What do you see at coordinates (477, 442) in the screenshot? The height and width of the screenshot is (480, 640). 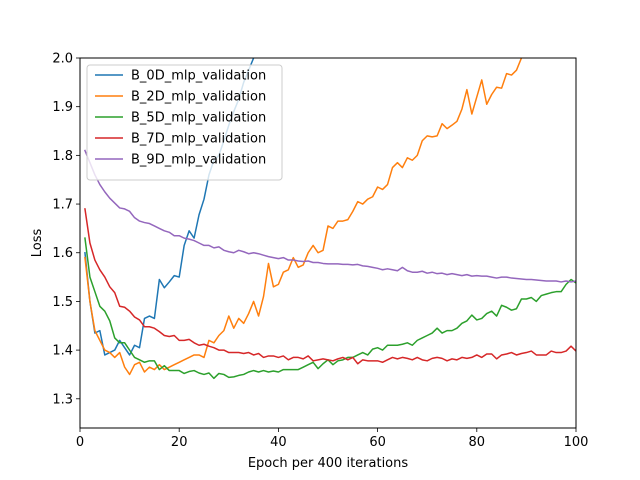 I see `x-tick-label: 80` at bounding box center [477, 442].